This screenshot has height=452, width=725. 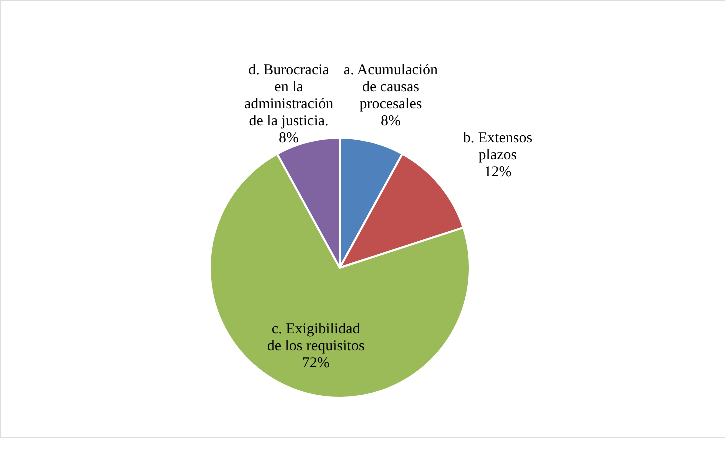 I want to click on slice-label: c. Exigibilidad de los requisitos, so click(x=316, y=337).